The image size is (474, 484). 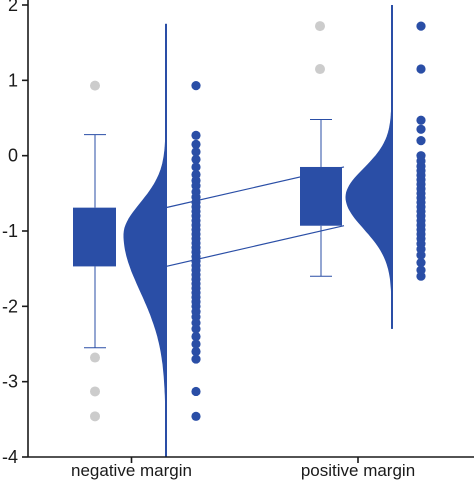 What do you see at coordinates (13, 80) in the screenshot?
I see `y-tick-label: 1` at bounding box center [13, 80].